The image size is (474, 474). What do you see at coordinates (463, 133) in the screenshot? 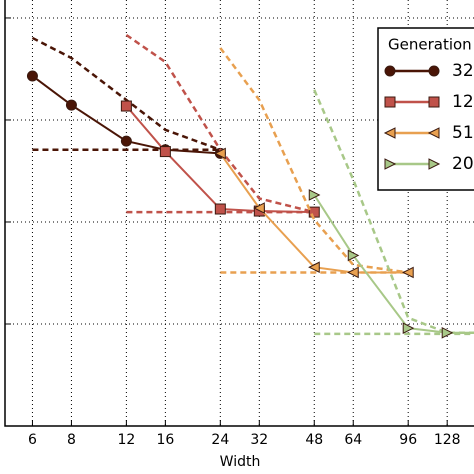
I see `legend-label: 51` at bounding box center [463, 133].